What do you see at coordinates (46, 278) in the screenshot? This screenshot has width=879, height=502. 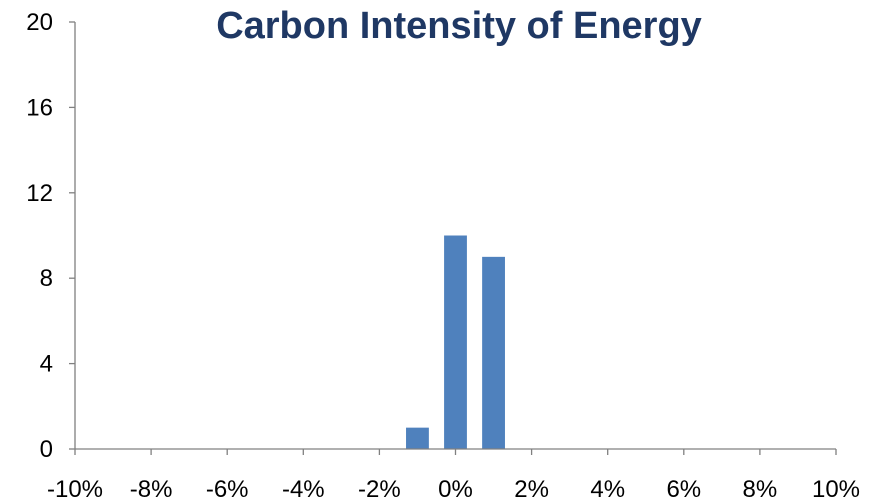 I see `y-tick-label-2: 8` at bounding box center [46, 278].